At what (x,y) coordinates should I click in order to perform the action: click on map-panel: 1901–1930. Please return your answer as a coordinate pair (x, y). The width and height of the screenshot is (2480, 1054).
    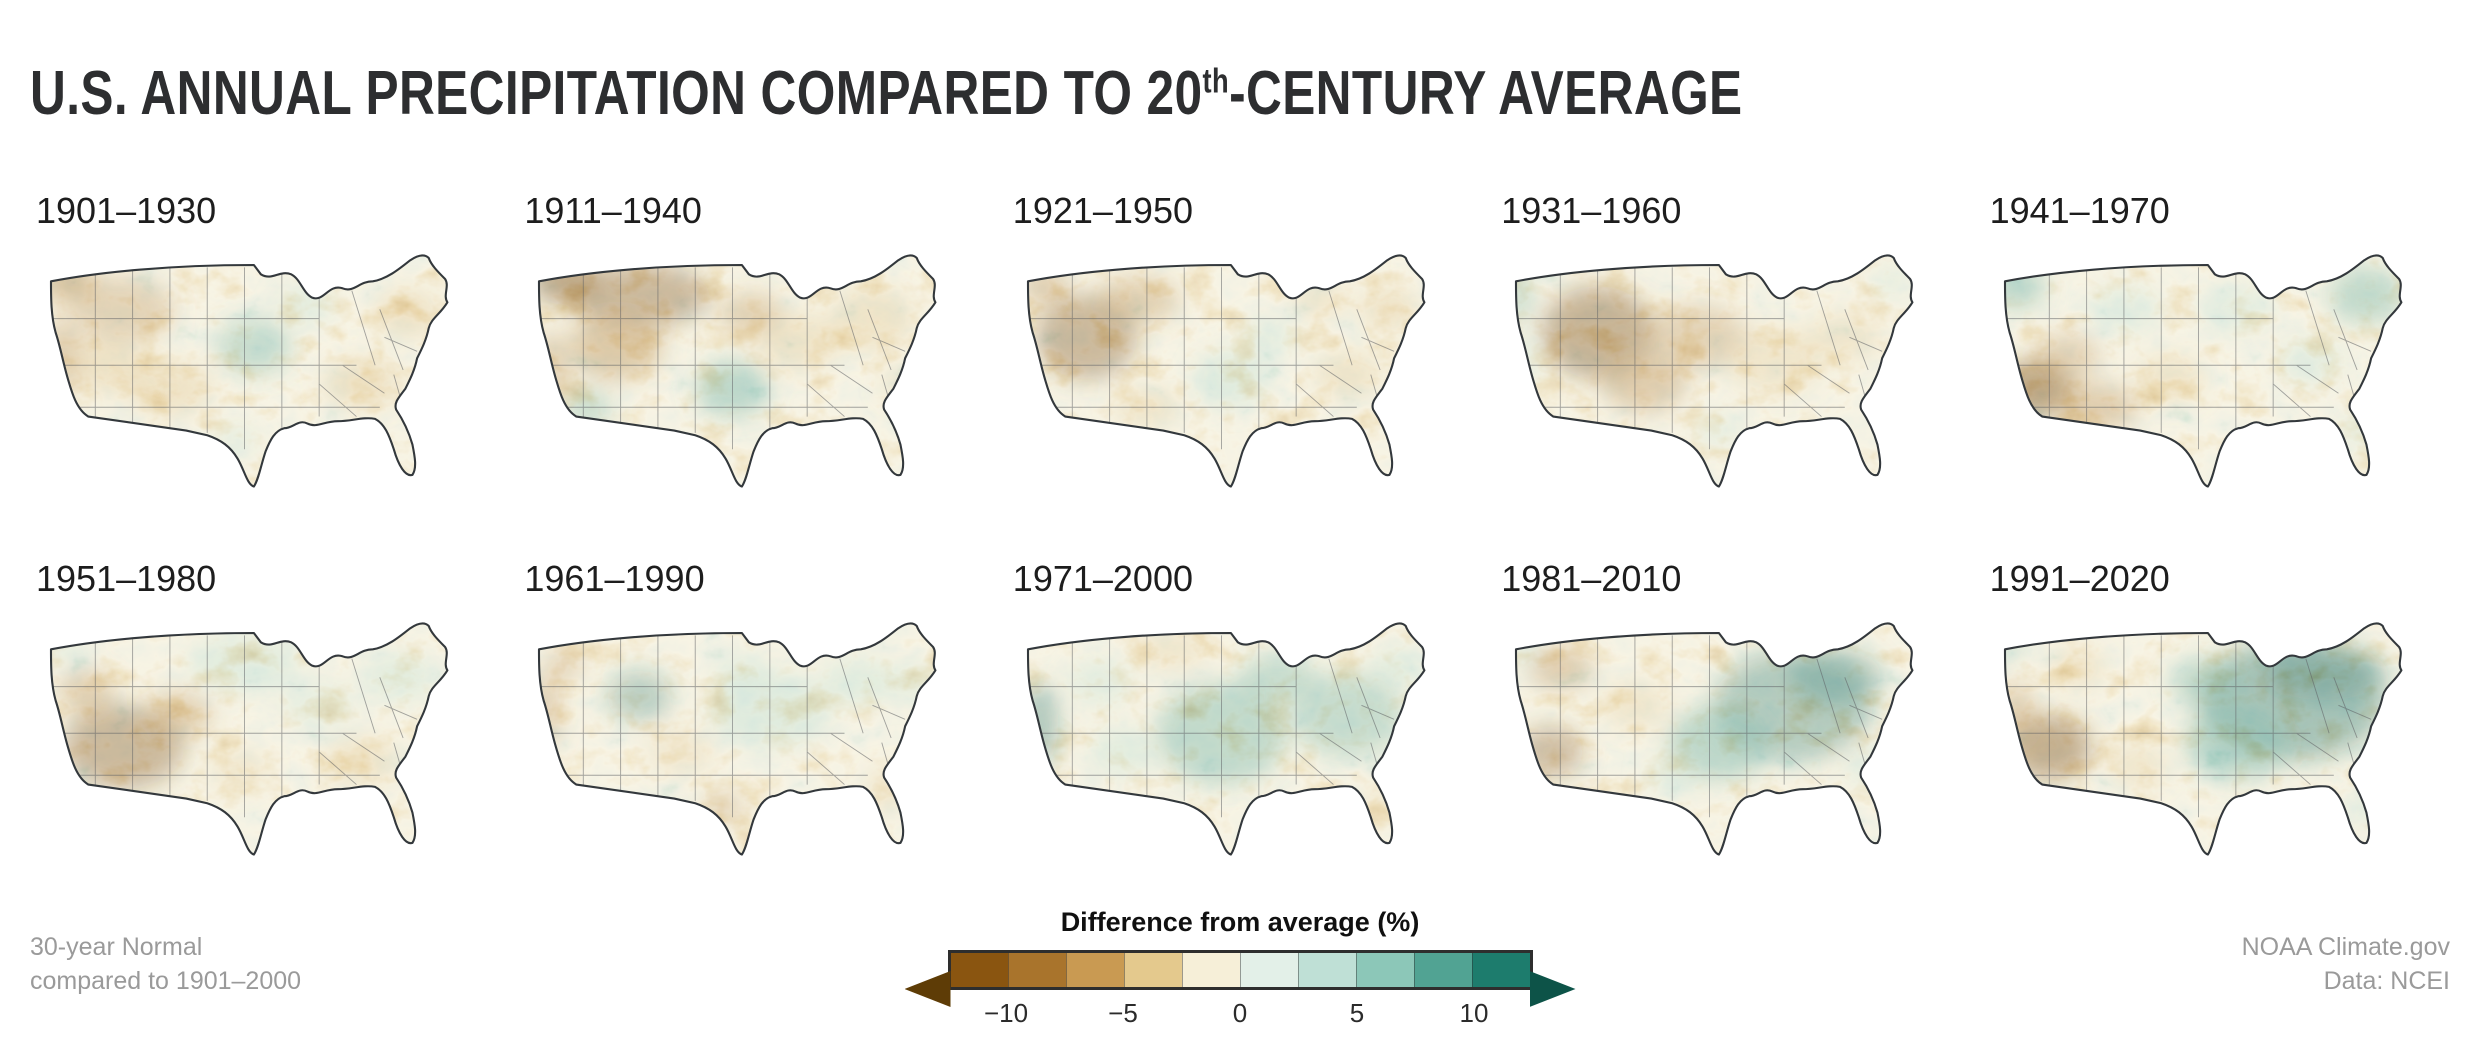
    Looking at the image, I should click on (263, 355).